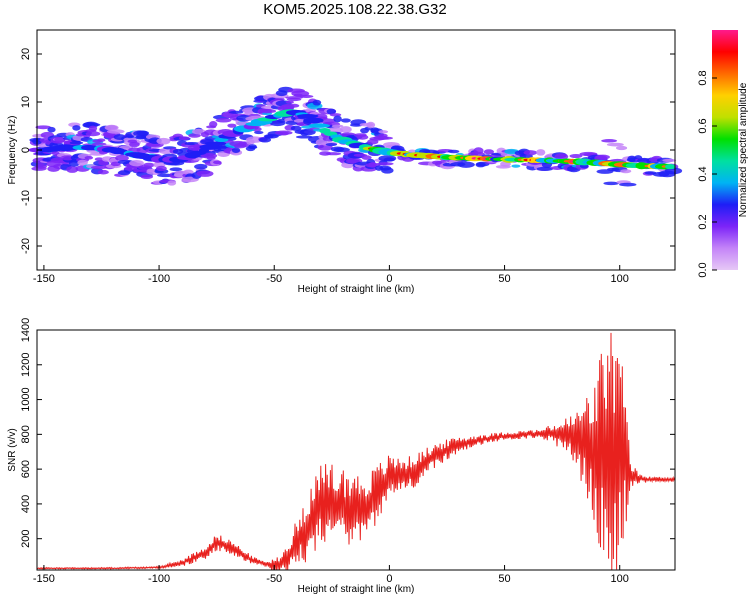  What do you see at coordinates (703, 77) in the screenshot?
I see `colorbar-tick-label: 0.8` at bounding box center [703, 77].